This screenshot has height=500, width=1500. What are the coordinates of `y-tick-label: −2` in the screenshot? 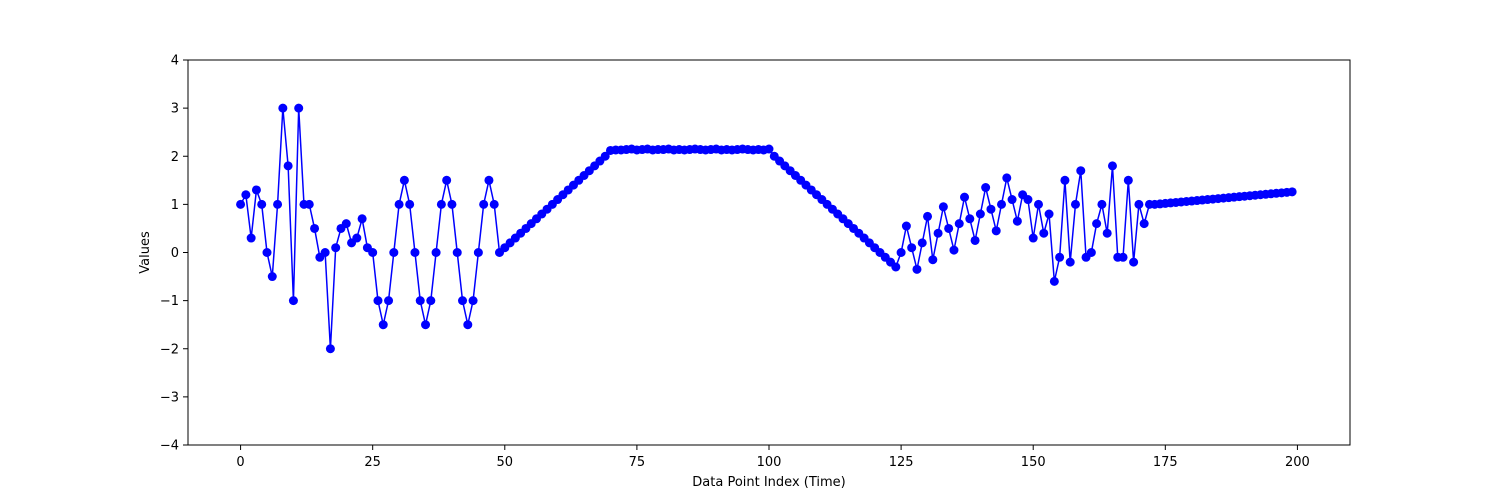 It's located at (169, 349).